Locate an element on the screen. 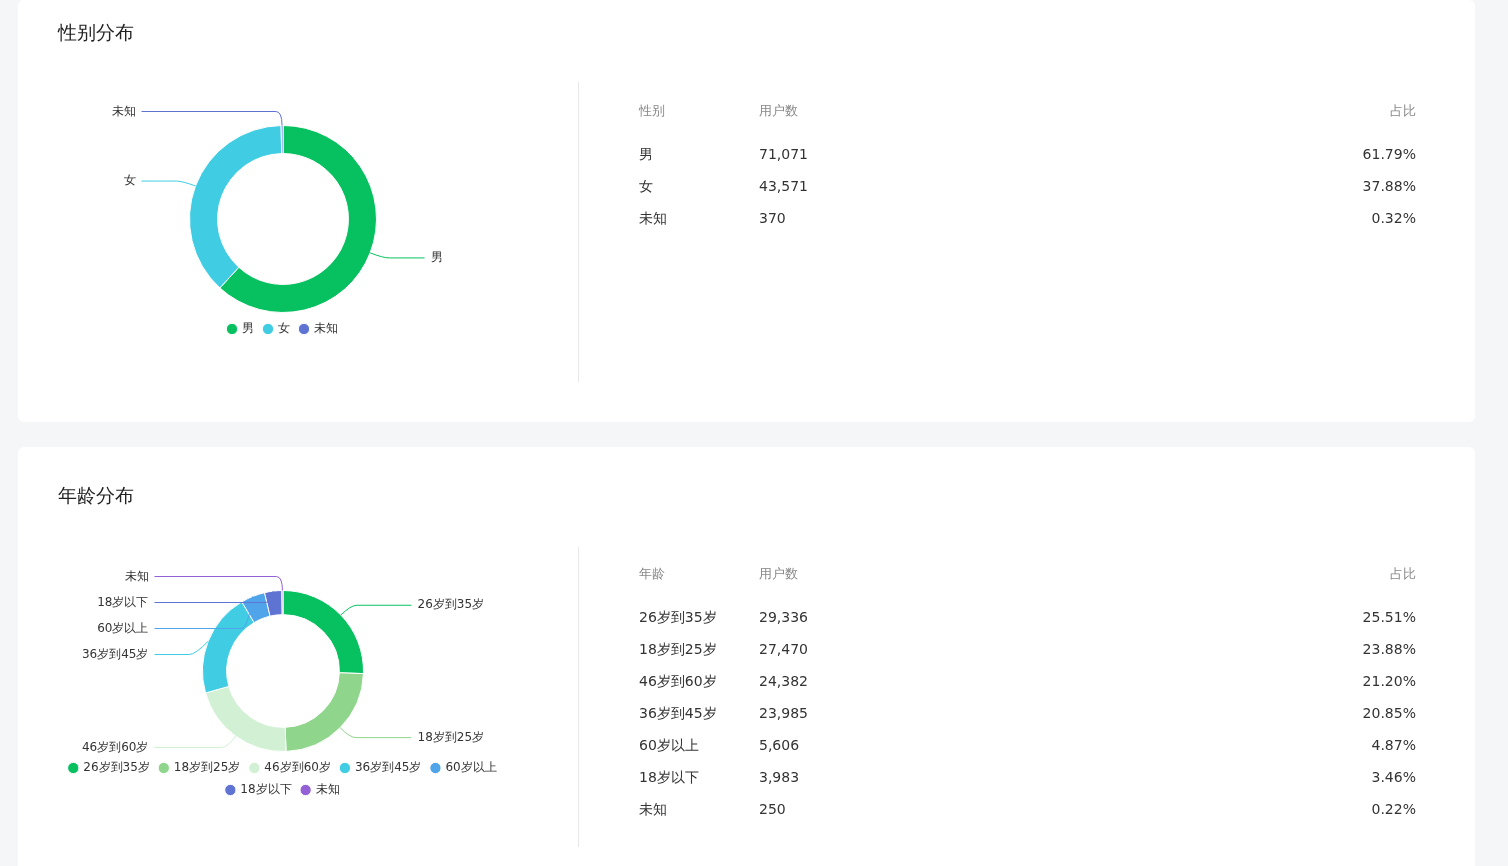 The image size is (1508, 866). category-label: 18岁到25岁 is located at coordinates (678, 649).